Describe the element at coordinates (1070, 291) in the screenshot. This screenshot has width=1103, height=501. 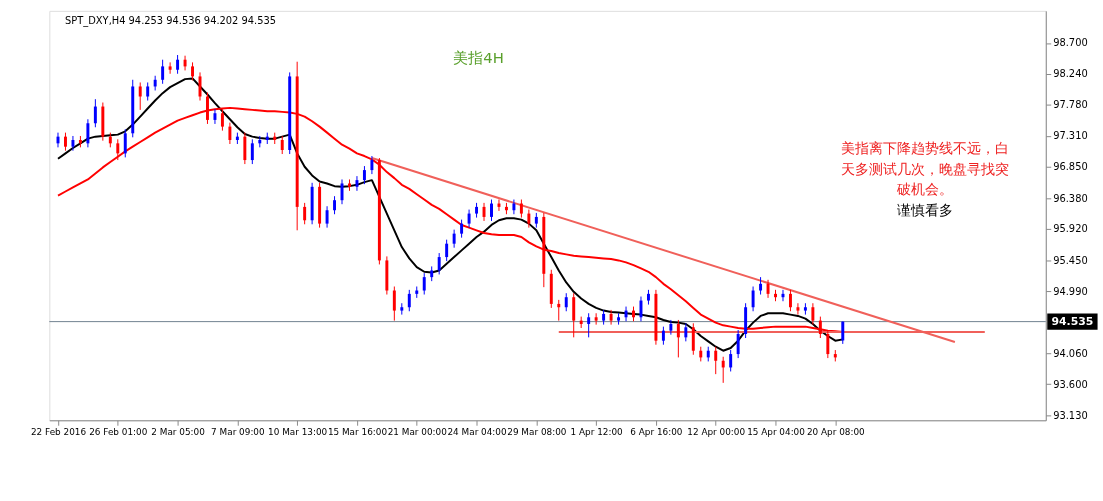
I see `y-tick-label: 94.990` at that location.